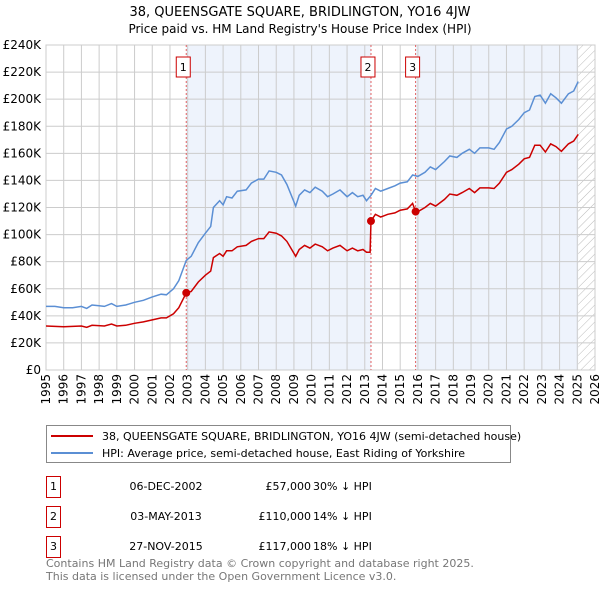 Image resolution: width=600 pixels, height=590 pixels. Describe the element at coordinates (246, 487) in the screenshot. I see `sale-row: 1 06-DEC-2002 £57,000 30% ↓ HPI` at that location.